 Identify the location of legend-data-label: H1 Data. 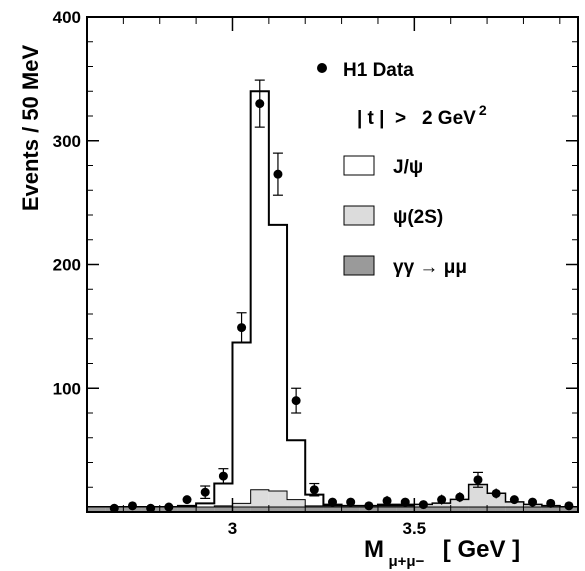
(378, 70).